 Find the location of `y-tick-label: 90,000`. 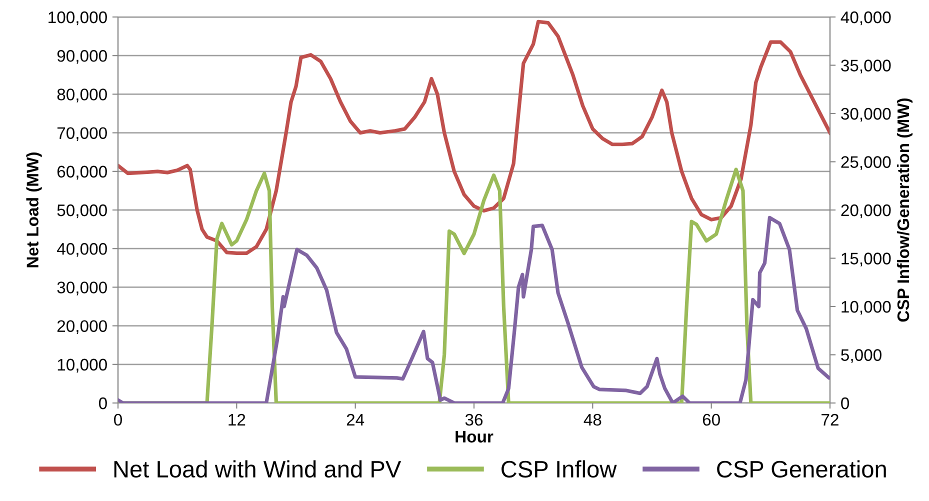

y-tick-label: 90,000 is located at coordinates (82, 57).